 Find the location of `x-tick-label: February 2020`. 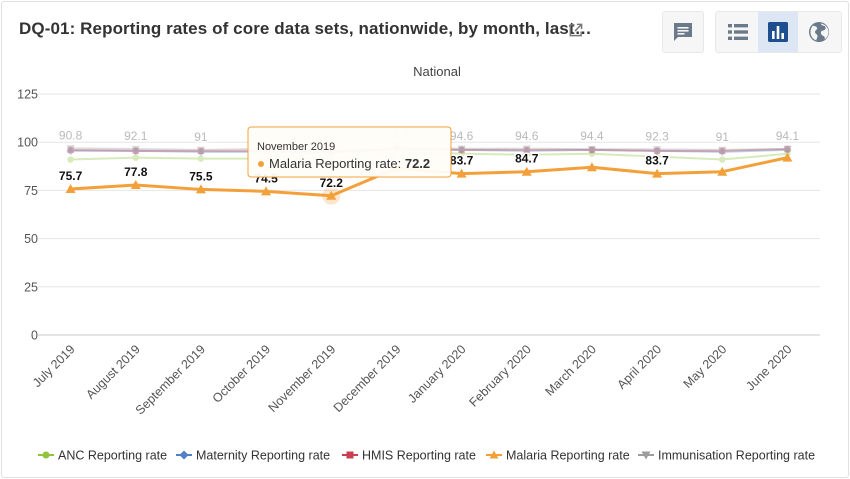

x-tick-label: February 2020 is located at coordinates (499, 375).